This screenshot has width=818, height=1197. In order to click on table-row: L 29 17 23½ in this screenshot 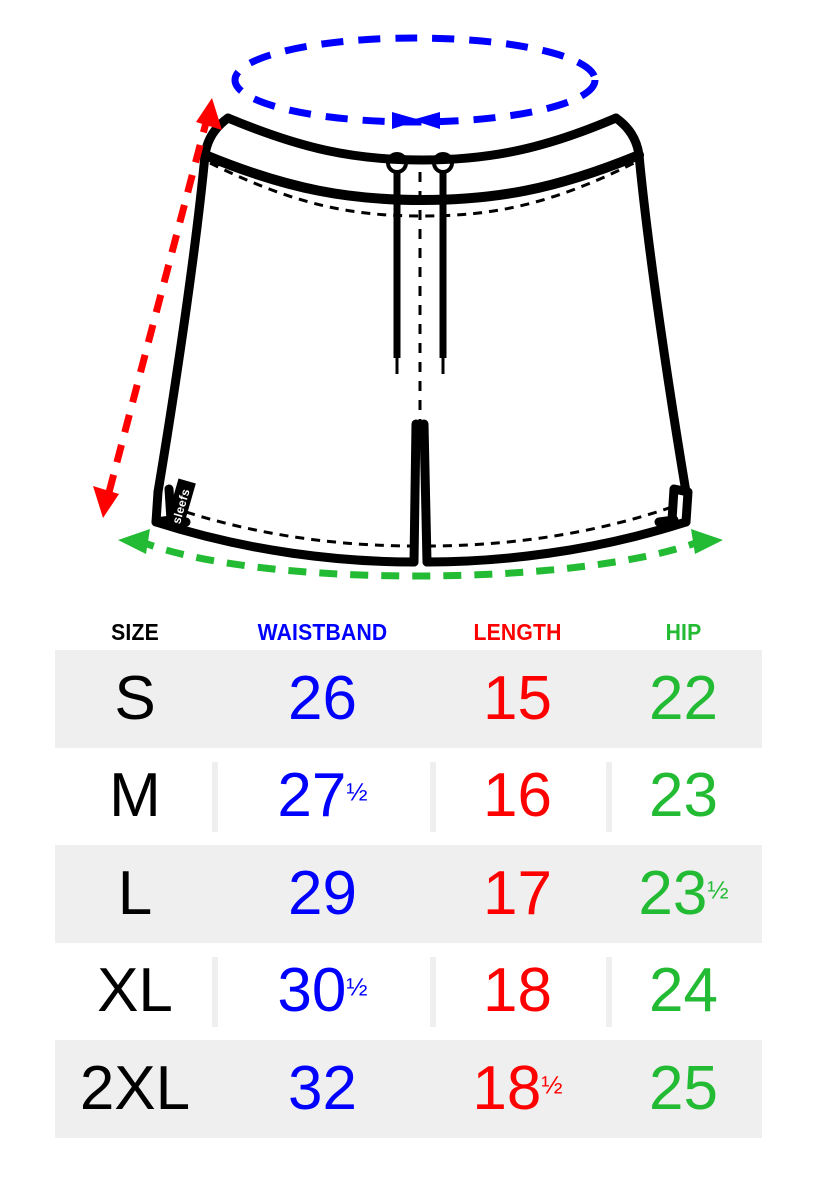, I will do `click(408, 894)`.